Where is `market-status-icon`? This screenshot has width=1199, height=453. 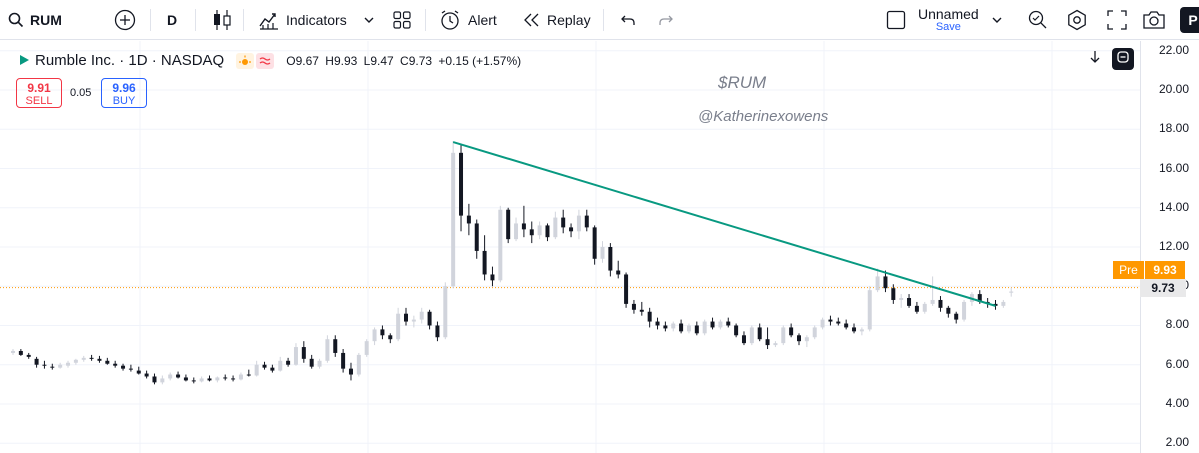
market-status-icon is located at coordinates (24, 61).